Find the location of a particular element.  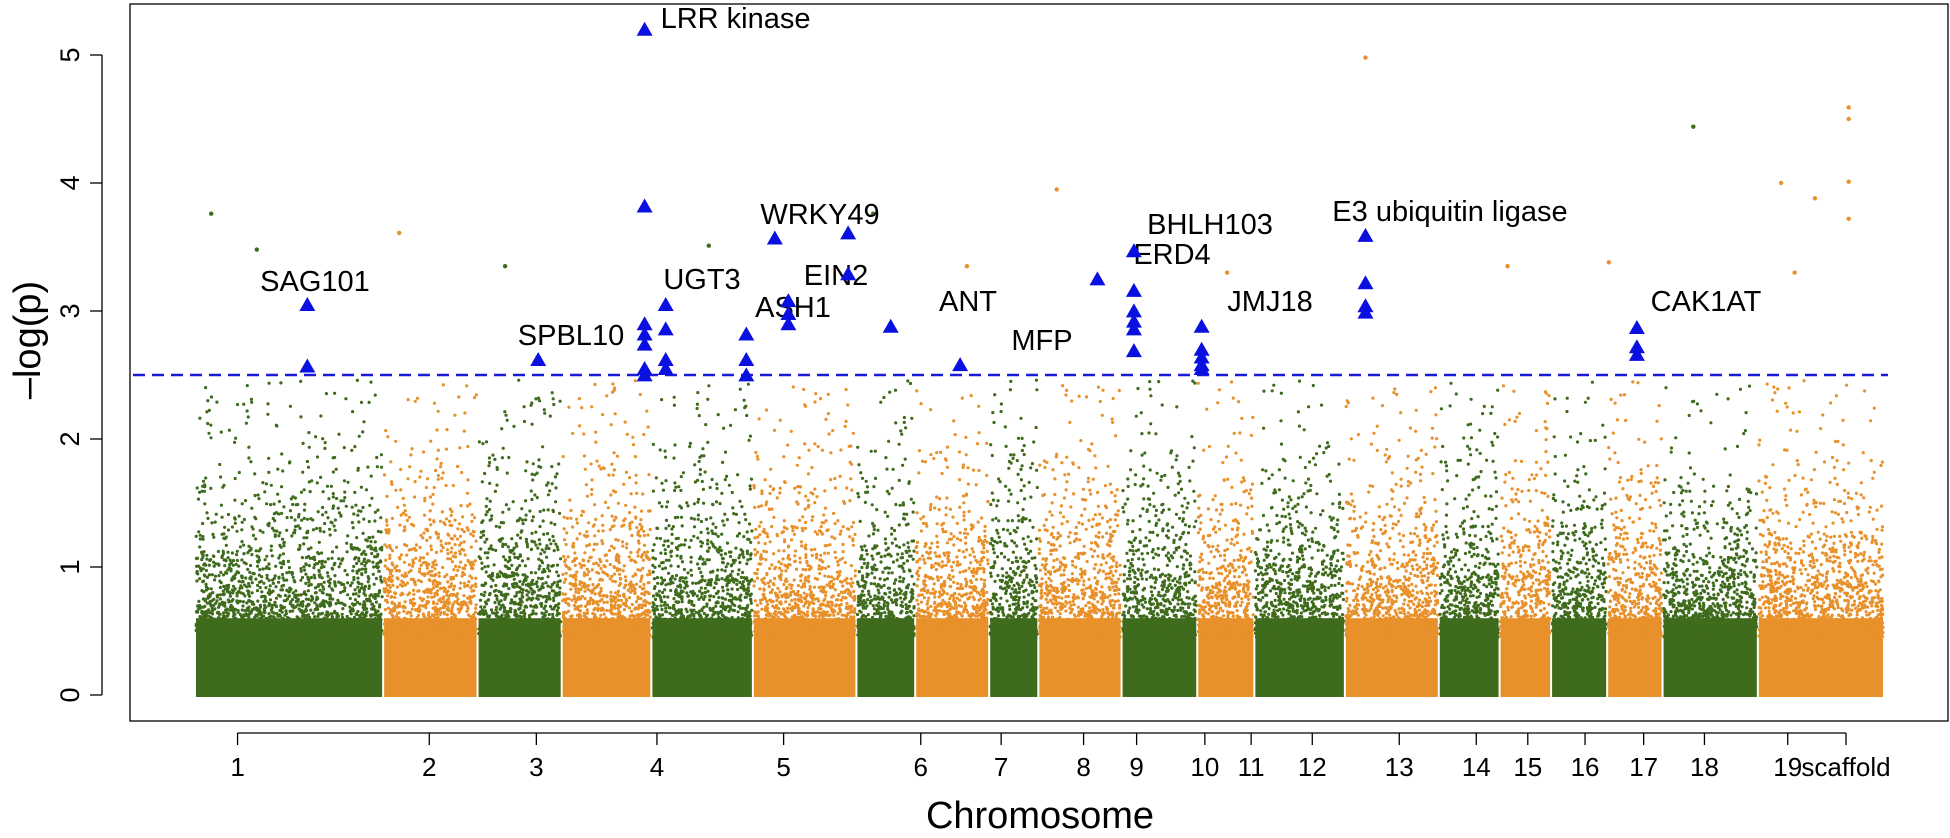

gene-marker-sag101 is located at coordinates (307, 304).